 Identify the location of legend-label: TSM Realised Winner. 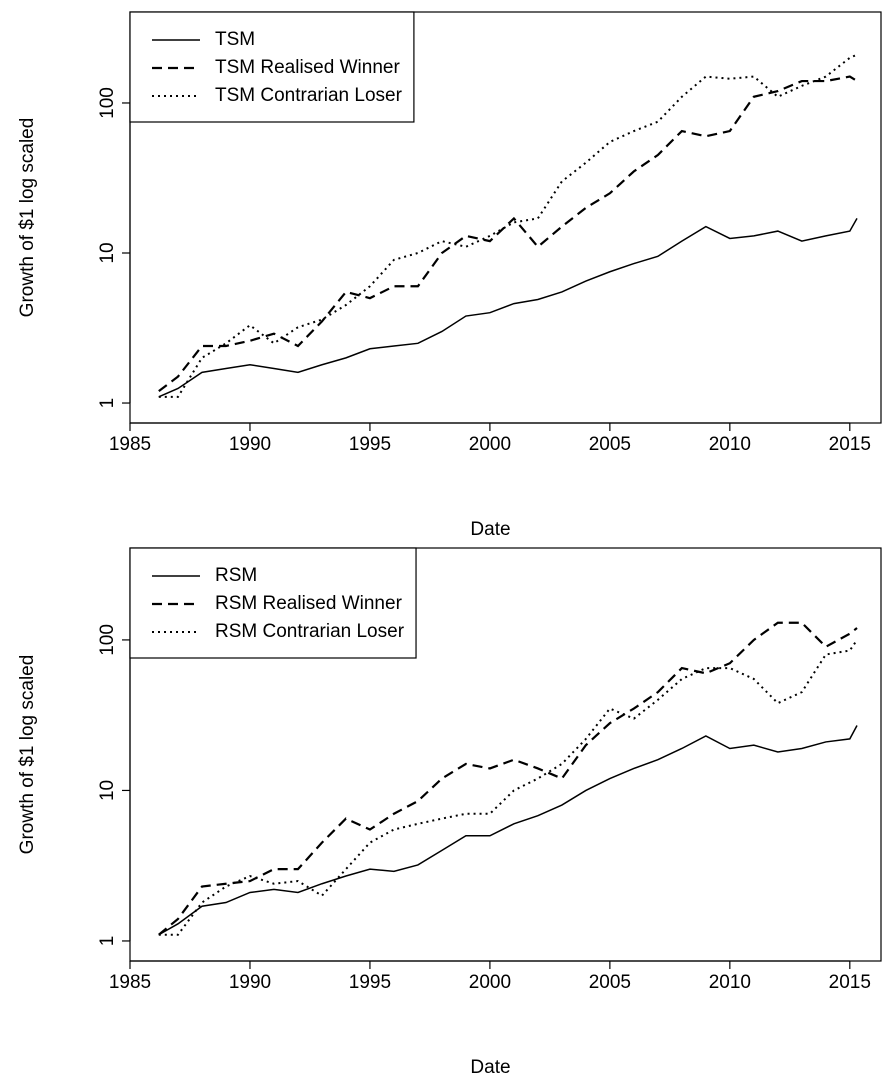
(307, 67).